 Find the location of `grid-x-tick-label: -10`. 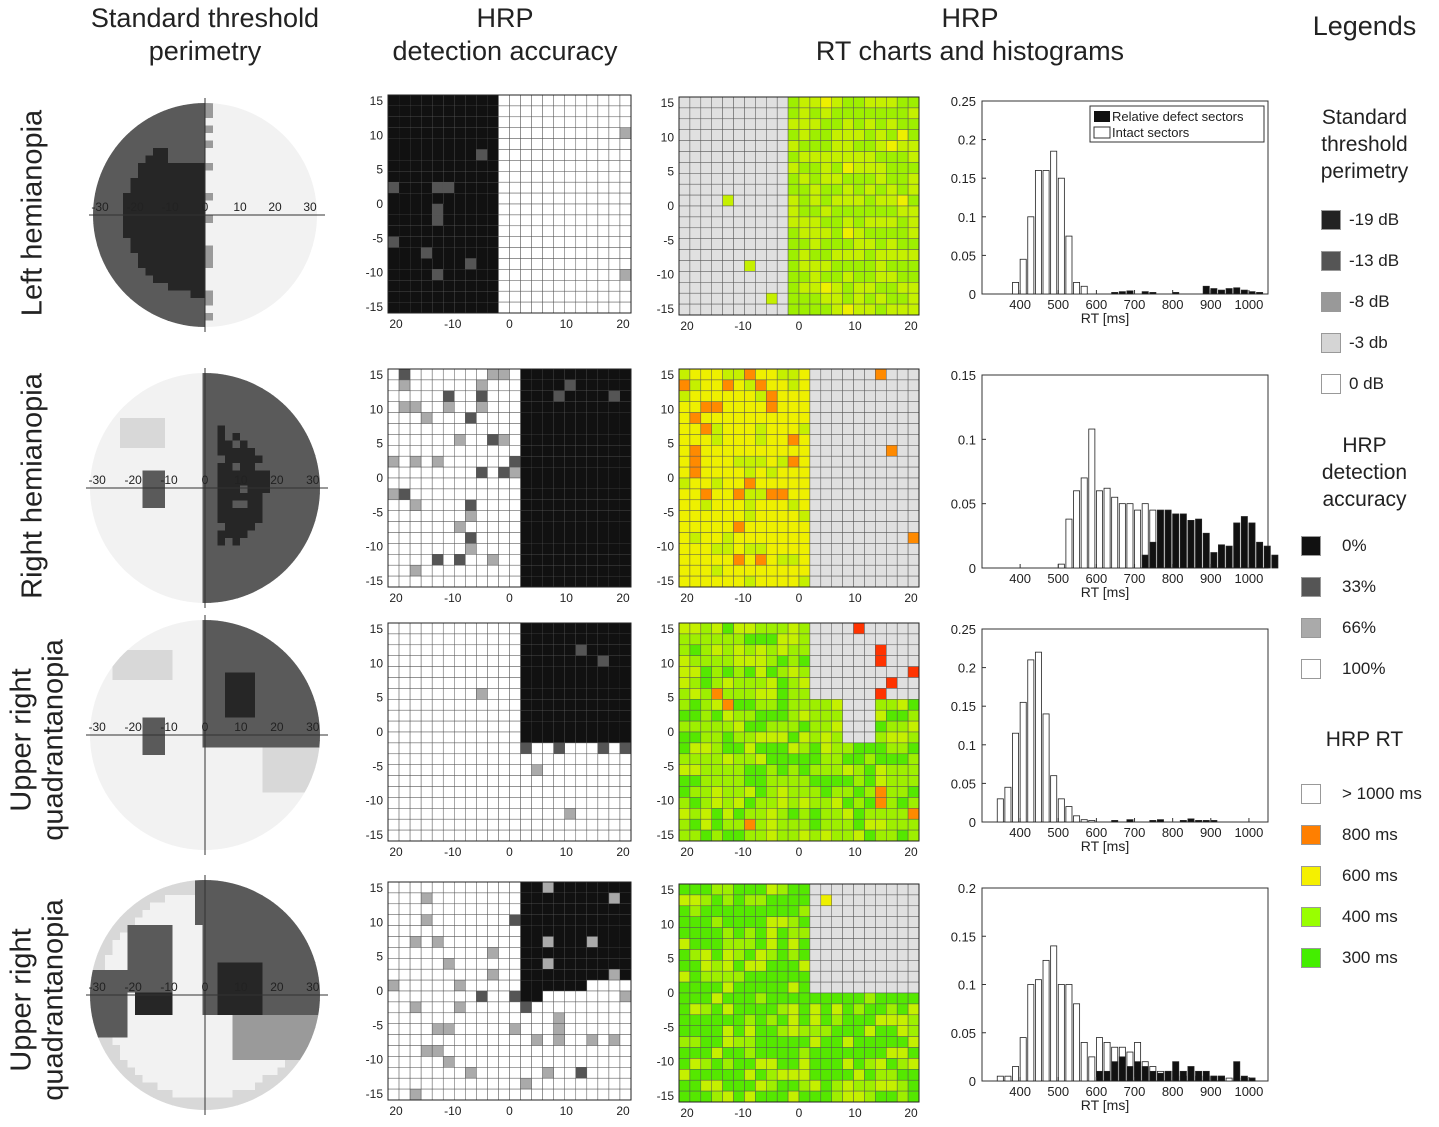

grid-x-tick-label: -10 is located at coordinates (453, 598).